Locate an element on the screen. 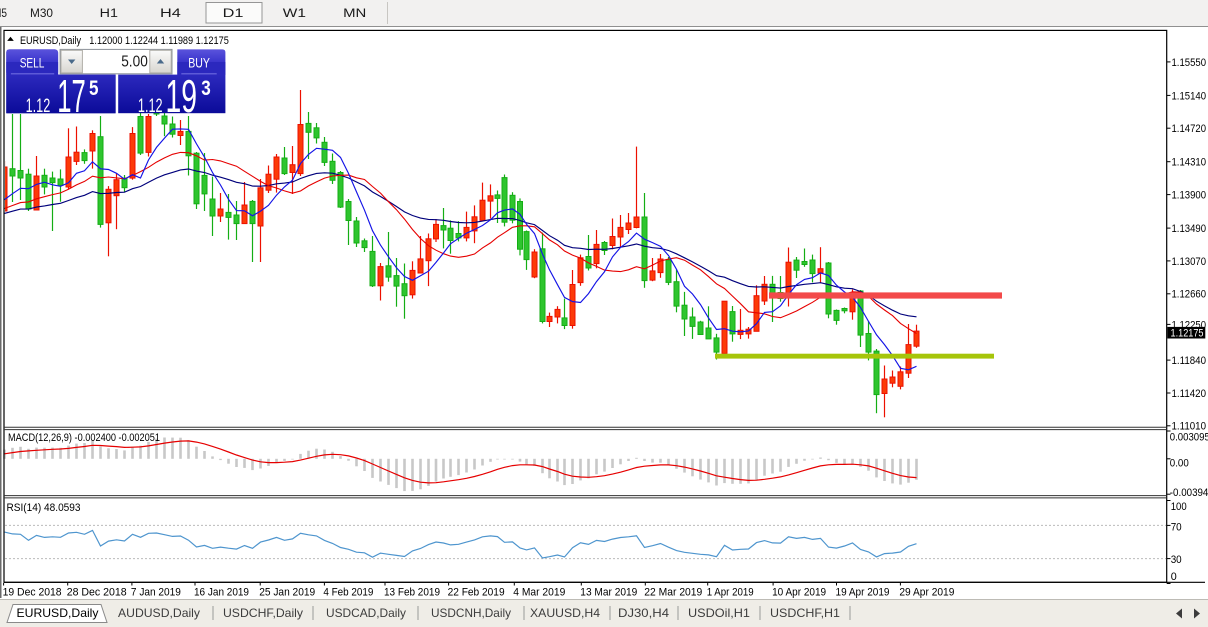 The height and width of the screenshot is (627, 1208). svg-text: M30 is located at coordinates (41, 14).